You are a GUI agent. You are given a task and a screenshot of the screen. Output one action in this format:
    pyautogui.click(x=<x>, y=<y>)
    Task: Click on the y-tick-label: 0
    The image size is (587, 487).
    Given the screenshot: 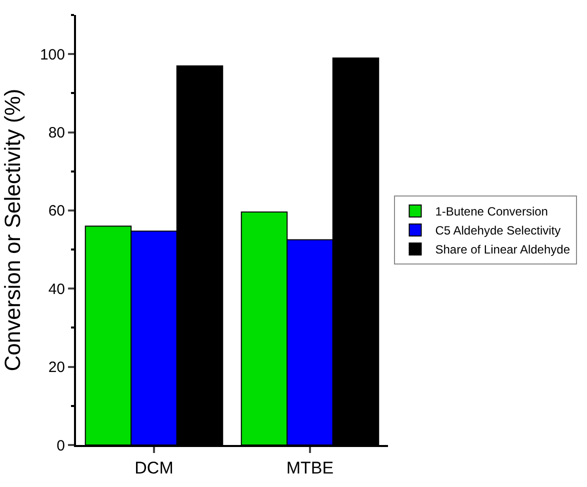 What is the action you would take?
    pyautogui.click(x=60, y=445)
    